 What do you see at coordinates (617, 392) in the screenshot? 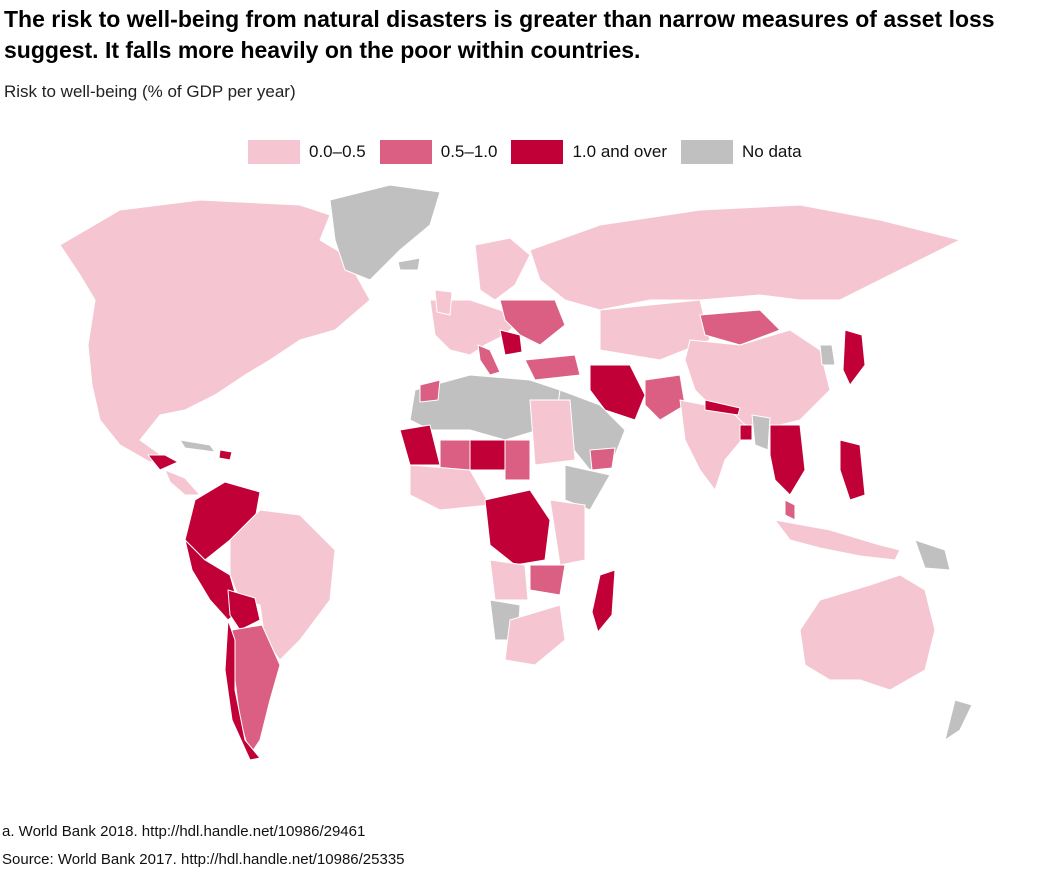
I see `region-iran-high` at bounding box center [617, 392].